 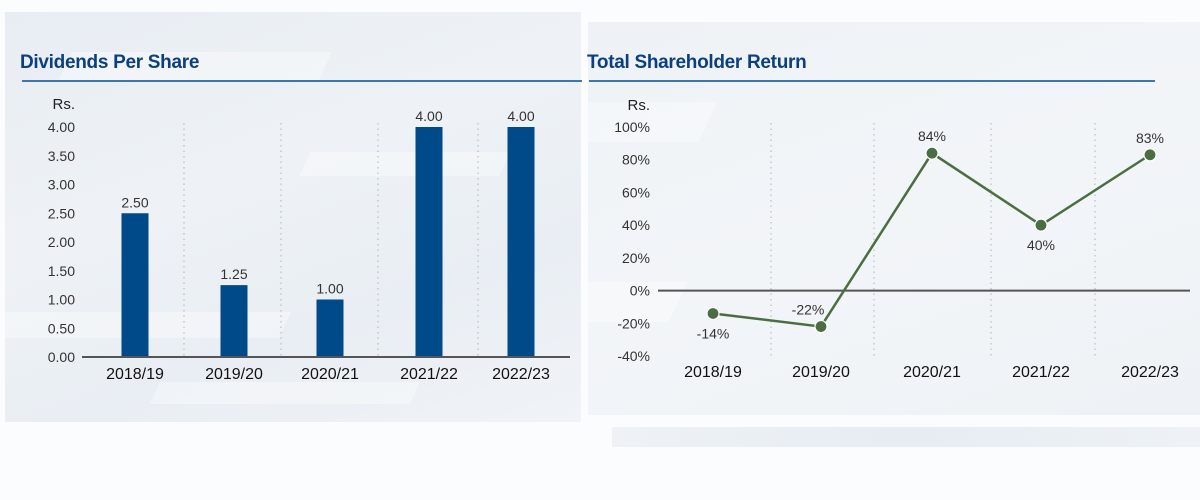 I want to click on chart-title-tsr: Total Shareholder Return, so click(x=697, y=62).